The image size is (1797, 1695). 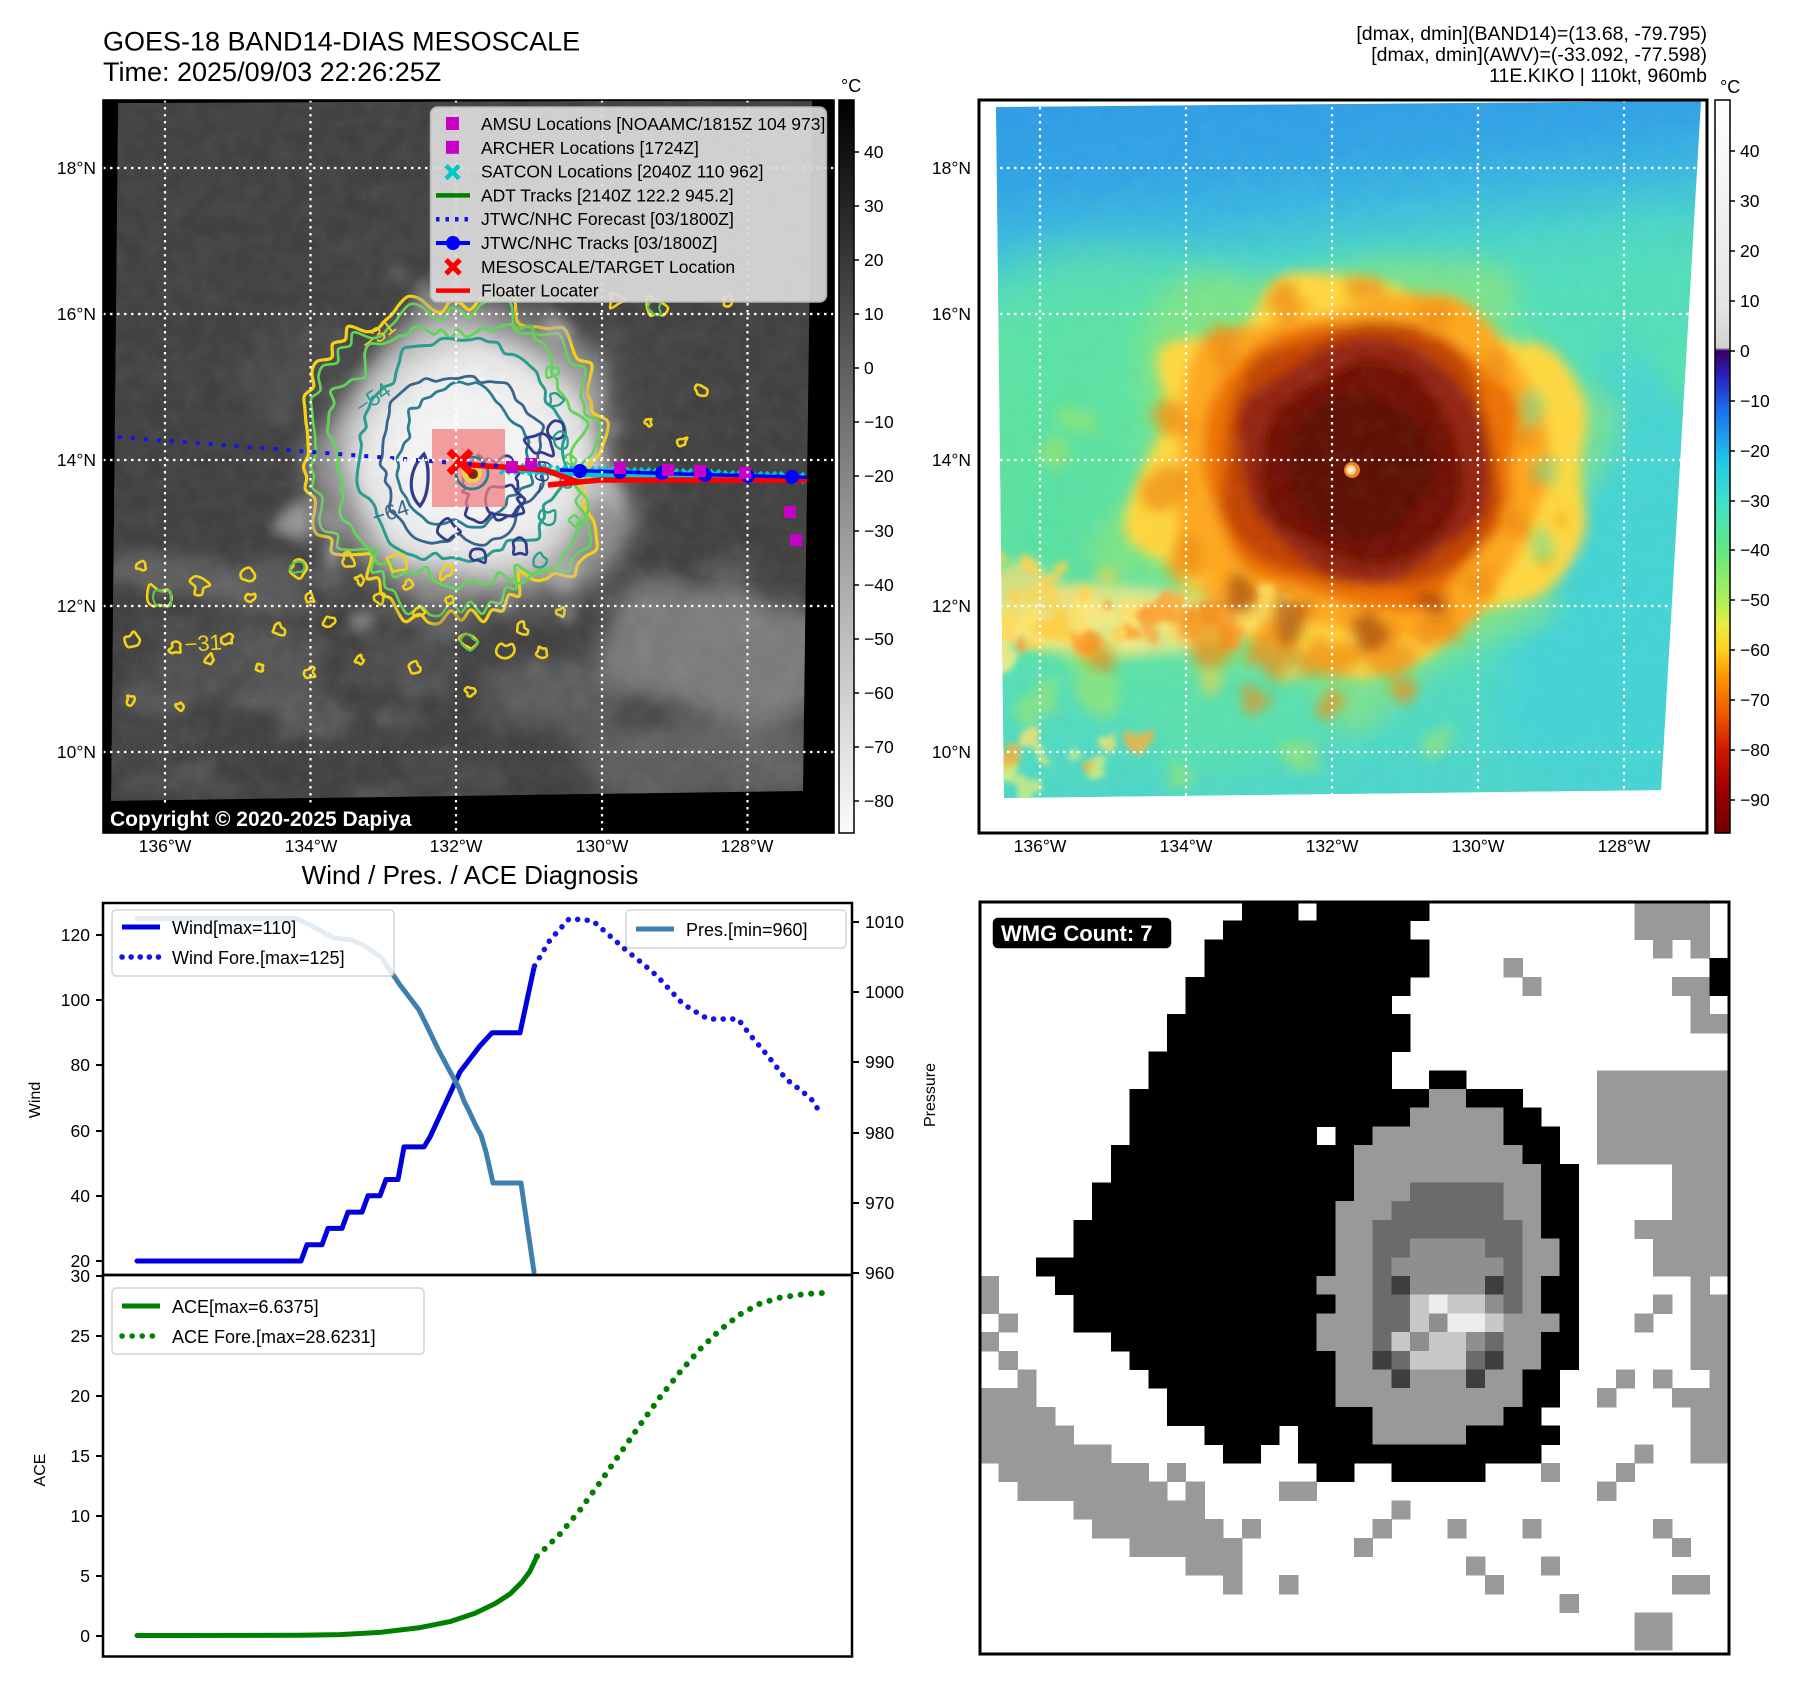 I want to click on svg-text: ACE, so click(x=40, y=1470).